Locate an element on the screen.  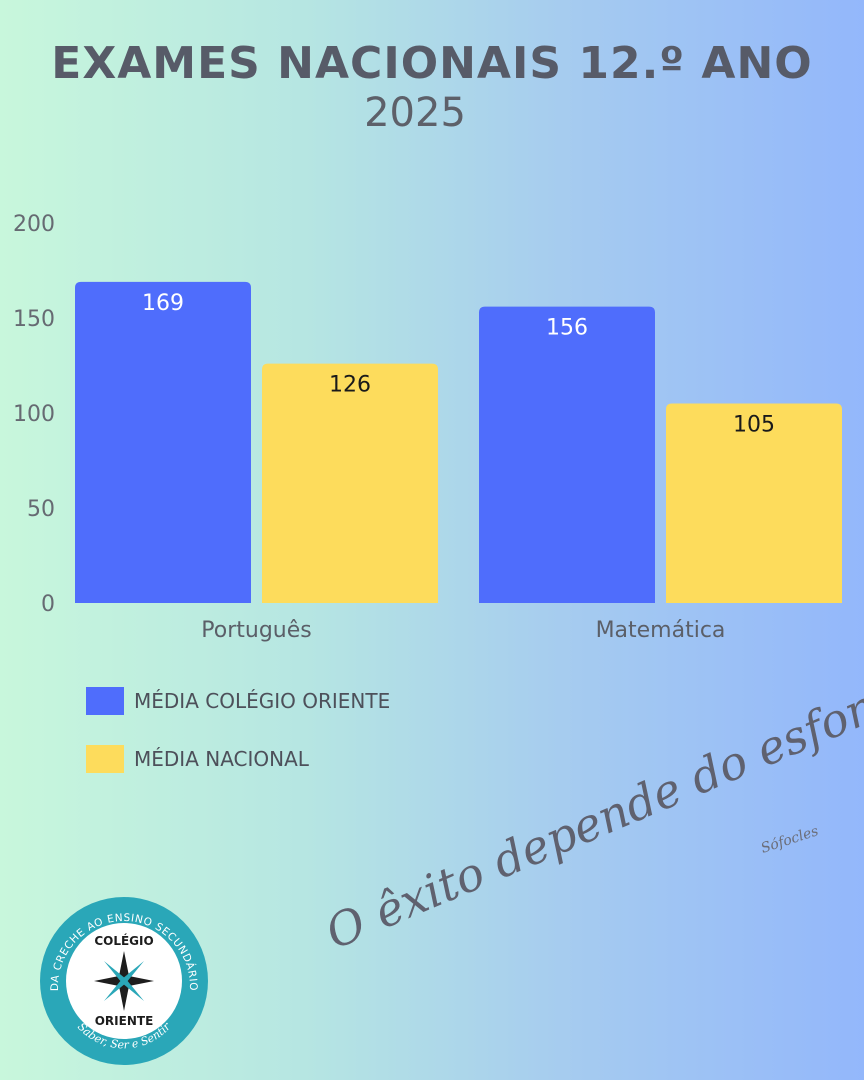
x-axis: Português Matemática is located at coordinates (463, 630).